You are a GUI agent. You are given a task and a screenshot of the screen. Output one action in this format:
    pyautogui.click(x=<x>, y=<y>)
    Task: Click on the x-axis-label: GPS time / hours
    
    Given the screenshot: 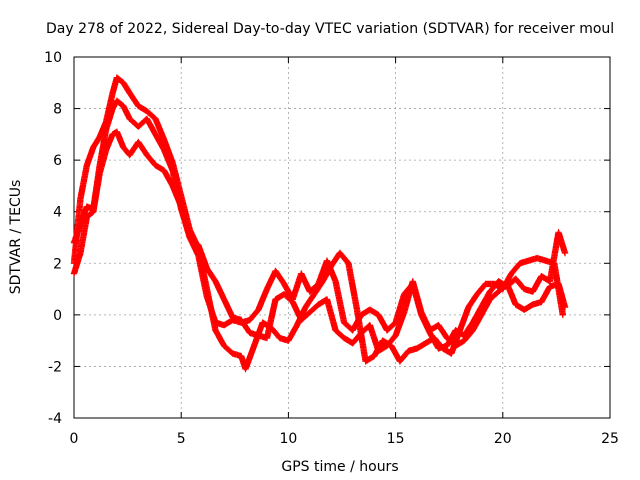 What is the action you would take?
    pyautogui.click(x=339, y=467)
    